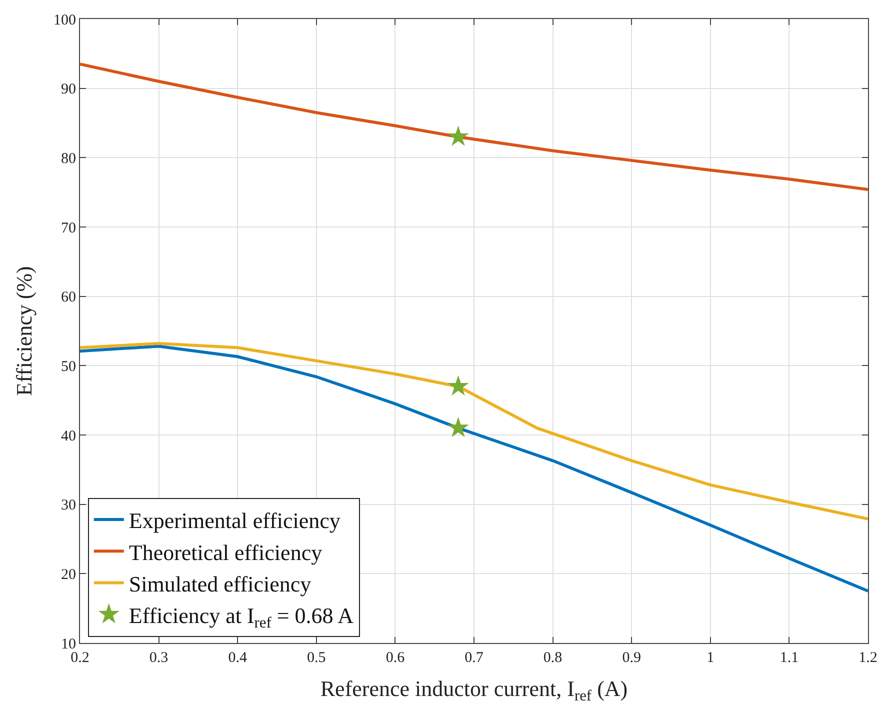 The width and height of the screenshot is (889, 713). What do you see at coordinates (68, 158) in the screenshot?
I see `y-tick-label: 80` at bounding box center [68, 158].